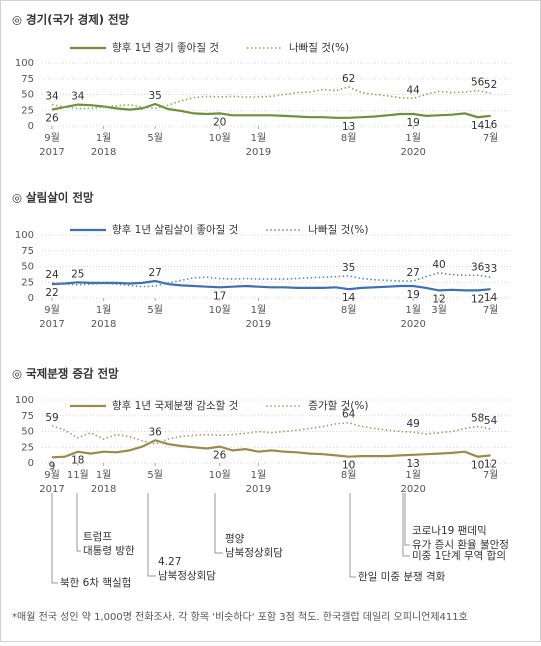 This screenshot has height=646, width=541. I want to click on legend-label: 향후 1년 국제분쟁 감소할 것, so click(175, 406).